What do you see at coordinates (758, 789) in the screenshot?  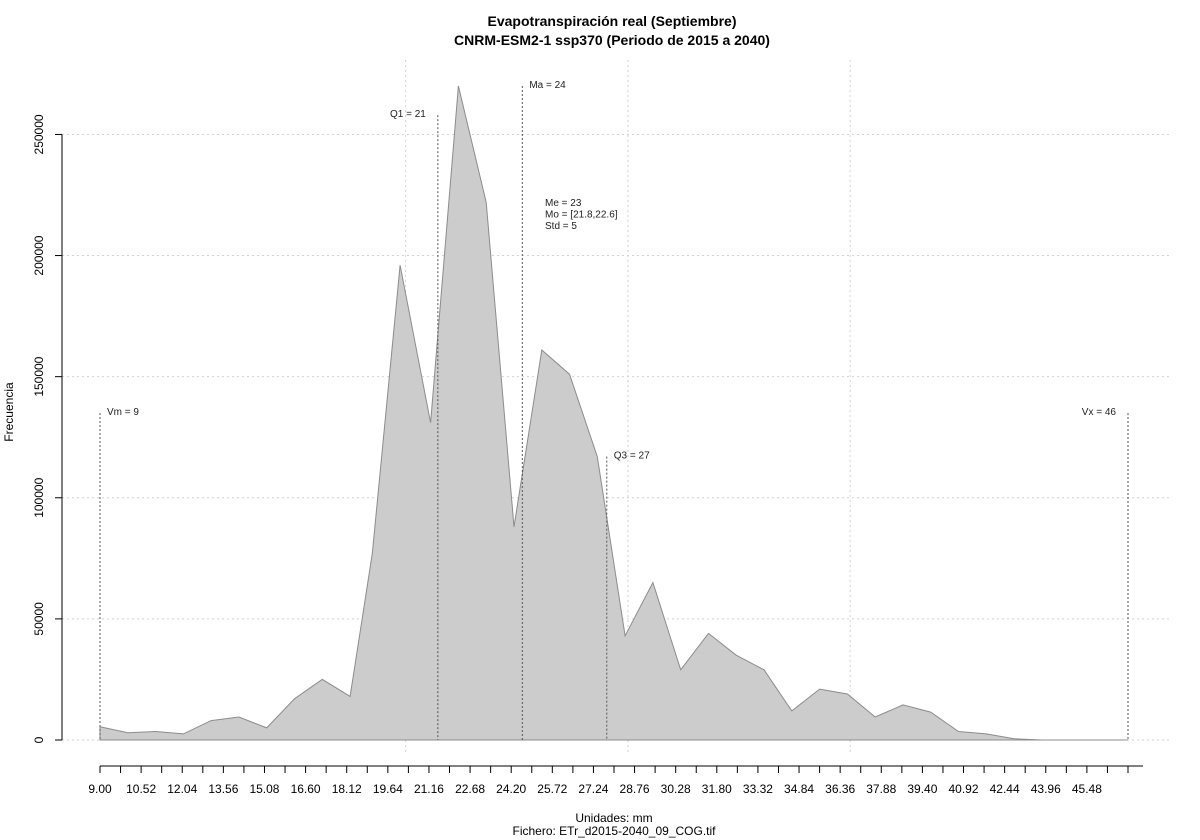 I see `x-tick-label: 33.32` at bounding box center [758, 789].